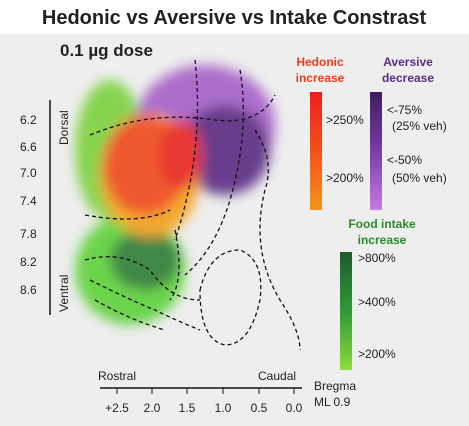 The width and height of the screenshot is (469, 426). What do you see at coordinates (419, 126) in the screenshot?
I see `legend-label: (25% veh)` at bounding box center [419, 126].